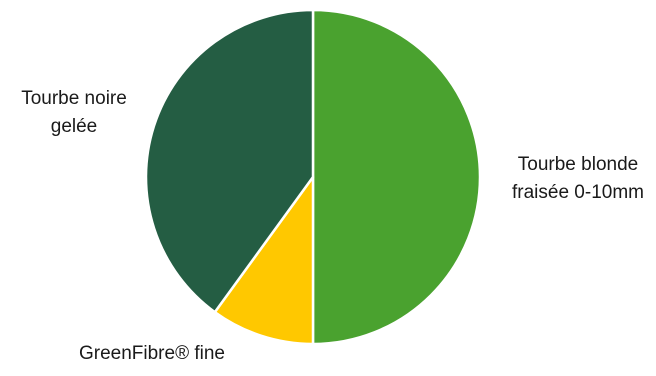 The width and height of the screenshot is (656, 376). I want to click on pie-label-3: Tourbe noire gelée, so click(74, 112).